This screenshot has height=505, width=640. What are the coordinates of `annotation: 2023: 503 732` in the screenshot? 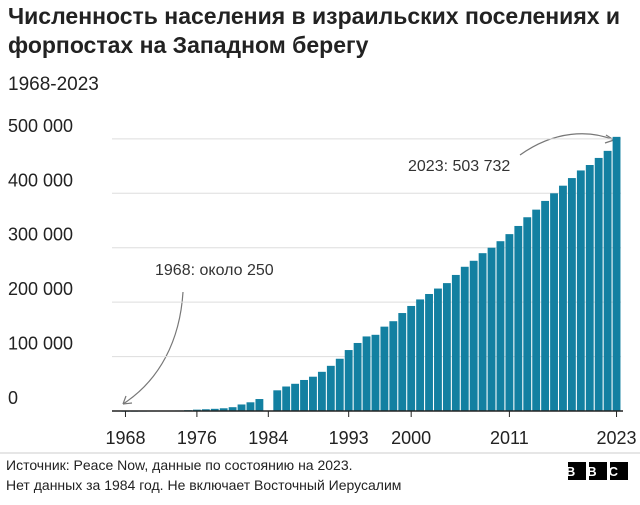 It's located at (459, 166).